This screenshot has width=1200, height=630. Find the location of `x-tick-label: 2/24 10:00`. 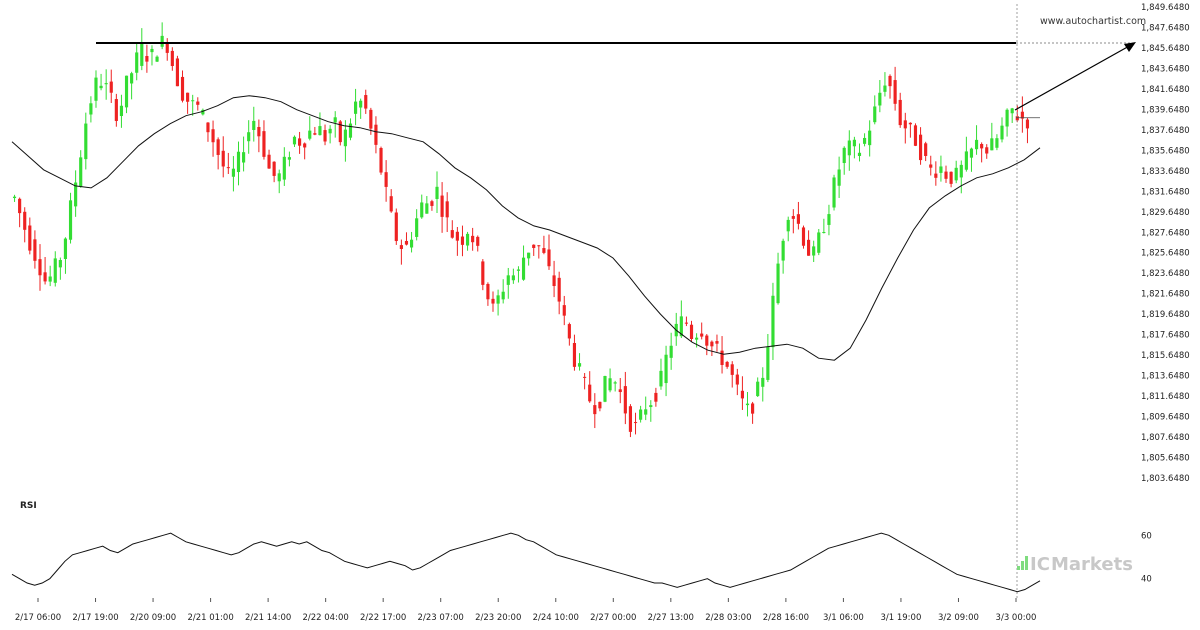

x-tick-label: 2/24 10:00 is located at coordinates (556, 618).